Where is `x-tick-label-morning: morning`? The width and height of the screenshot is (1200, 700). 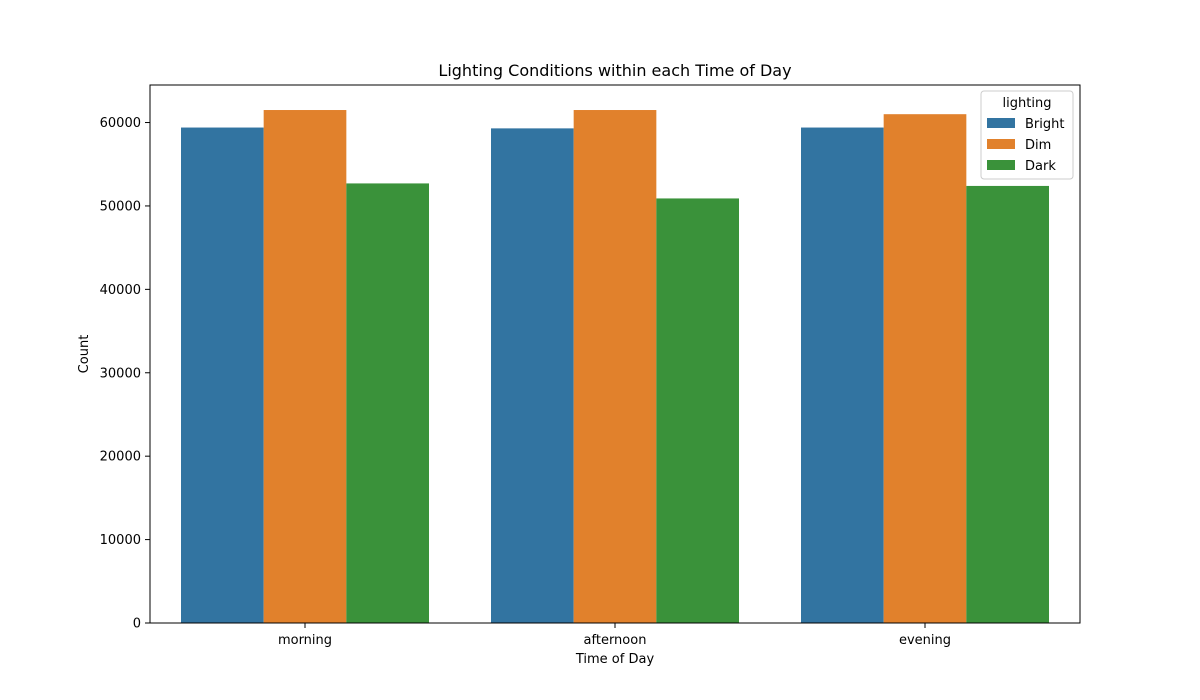 x-tick-label-morning: morning is located at coordinates (305, 640).